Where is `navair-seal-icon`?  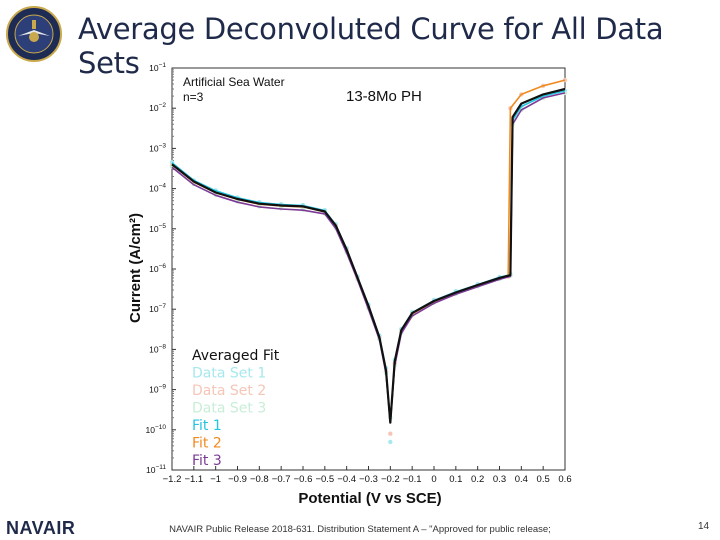 navair-seal-icon is located at coordinates (34, 34).